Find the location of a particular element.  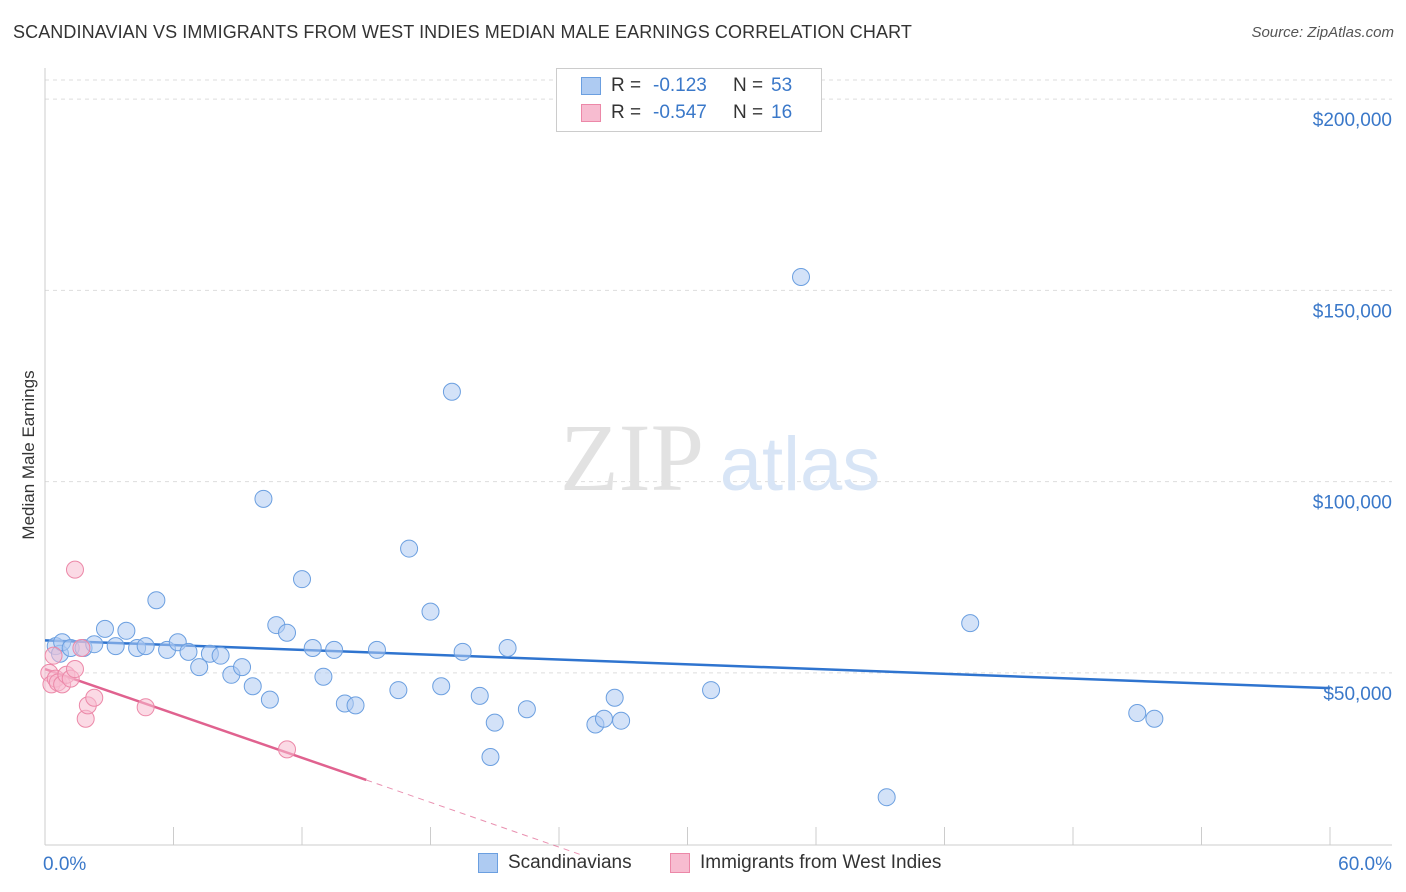

legend-row-west-indies: R = -0.547 N = 16 is located at coordinates (686, 113).